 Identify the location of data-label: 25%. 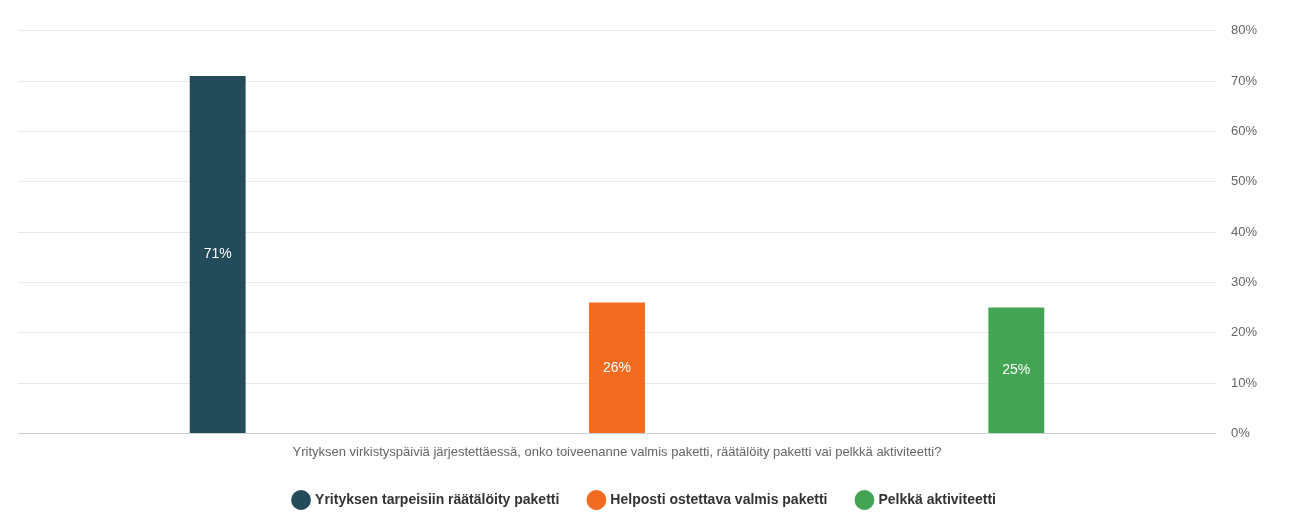
(1016, 369).